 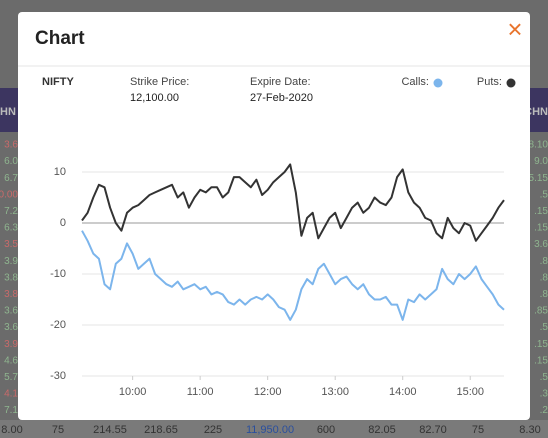 I want to click on bg-cell: 9.0, so click(x=541, y=161).